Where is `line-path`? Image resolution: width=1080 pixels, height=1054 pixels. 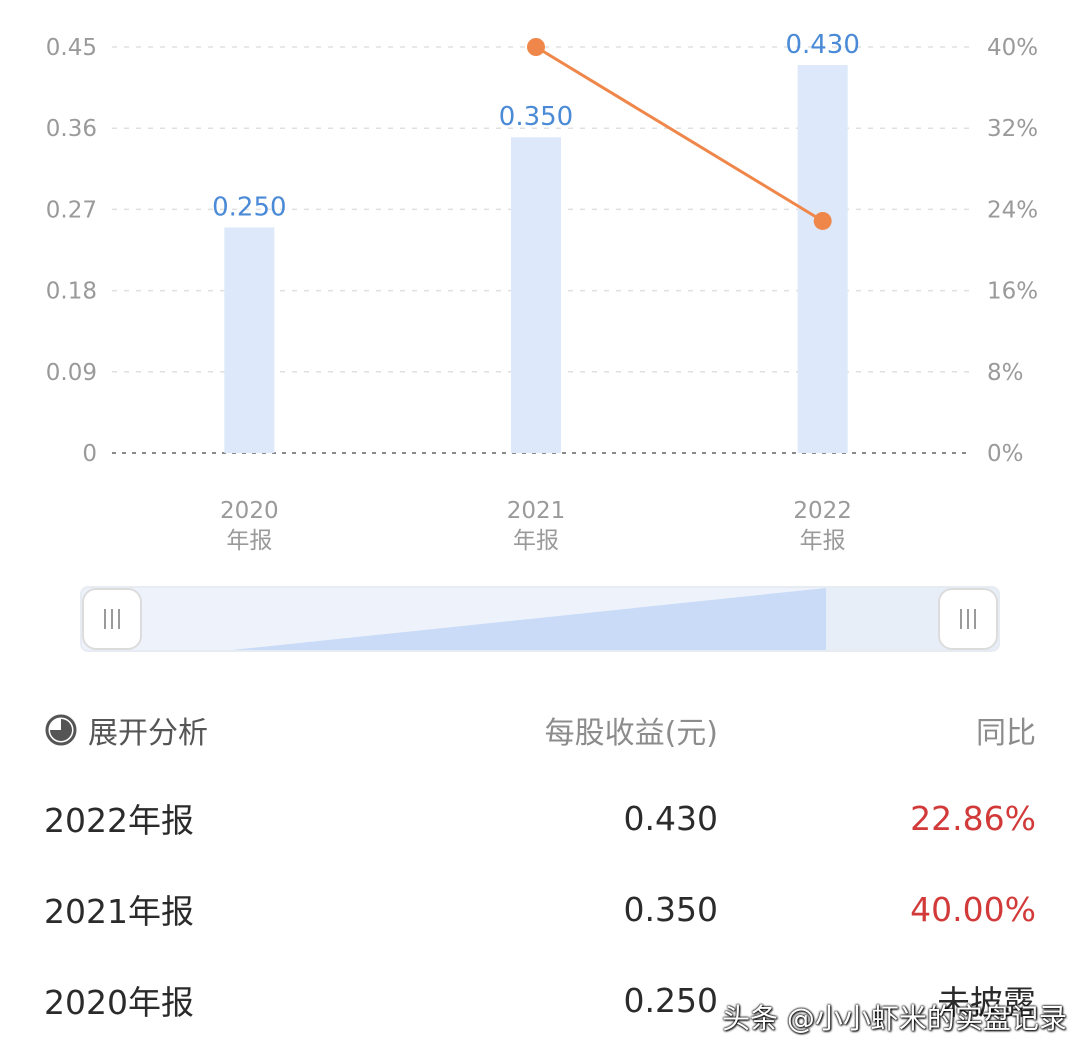 line-path is located at coordinates (679, 134).